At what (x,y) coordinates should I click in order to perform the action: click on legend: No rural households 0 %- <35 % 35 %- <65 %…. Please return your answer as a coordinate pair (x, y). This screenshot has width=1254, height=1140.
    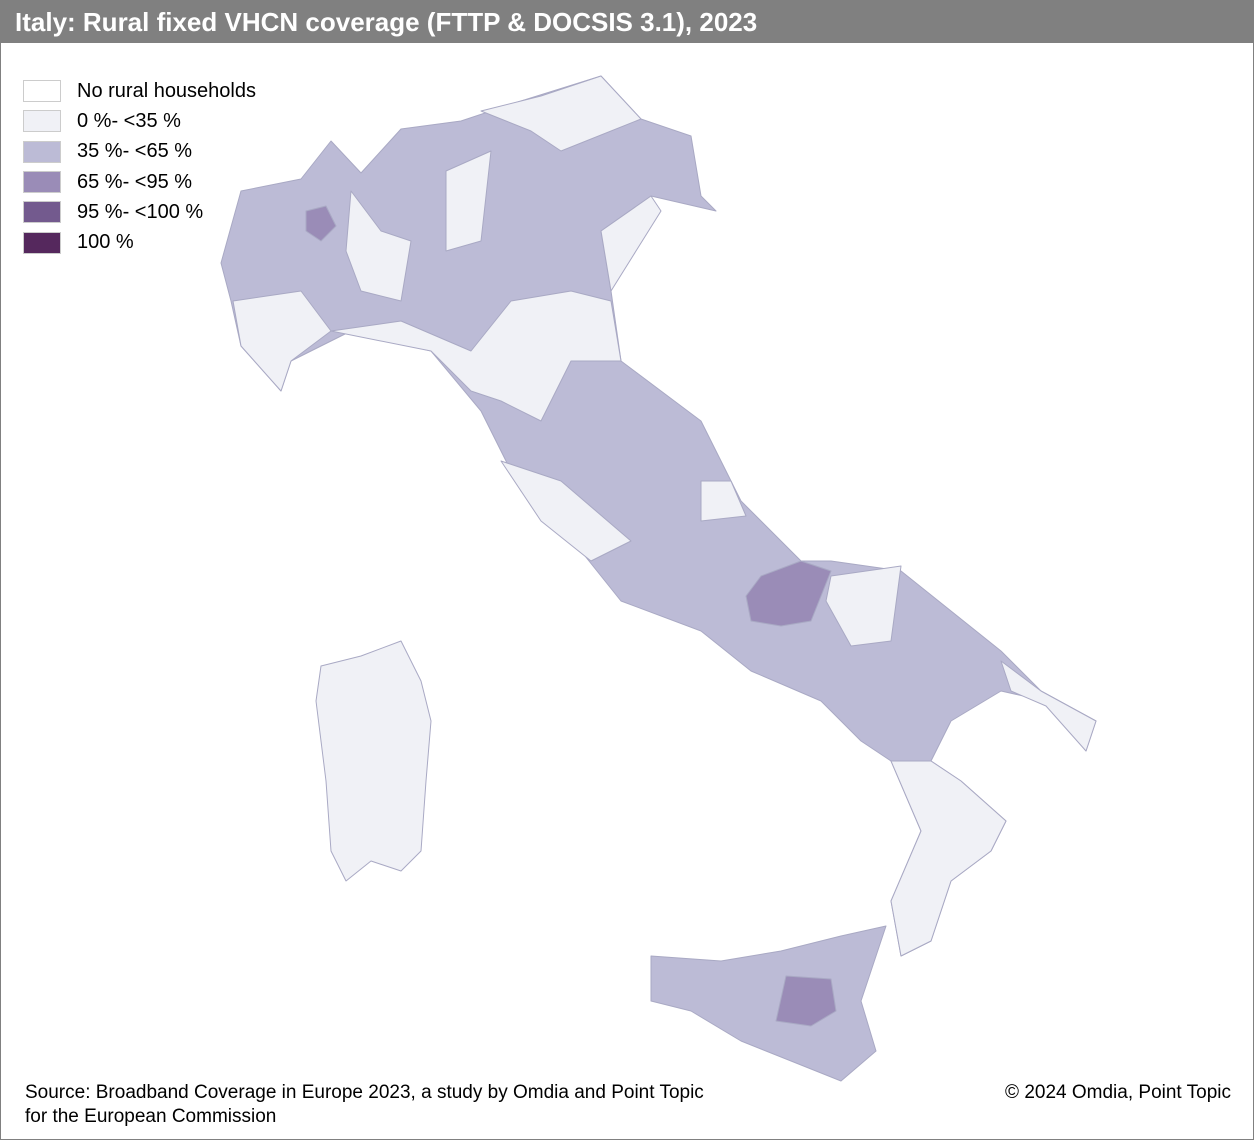
    Looking at the image, I should click on (139, 167).